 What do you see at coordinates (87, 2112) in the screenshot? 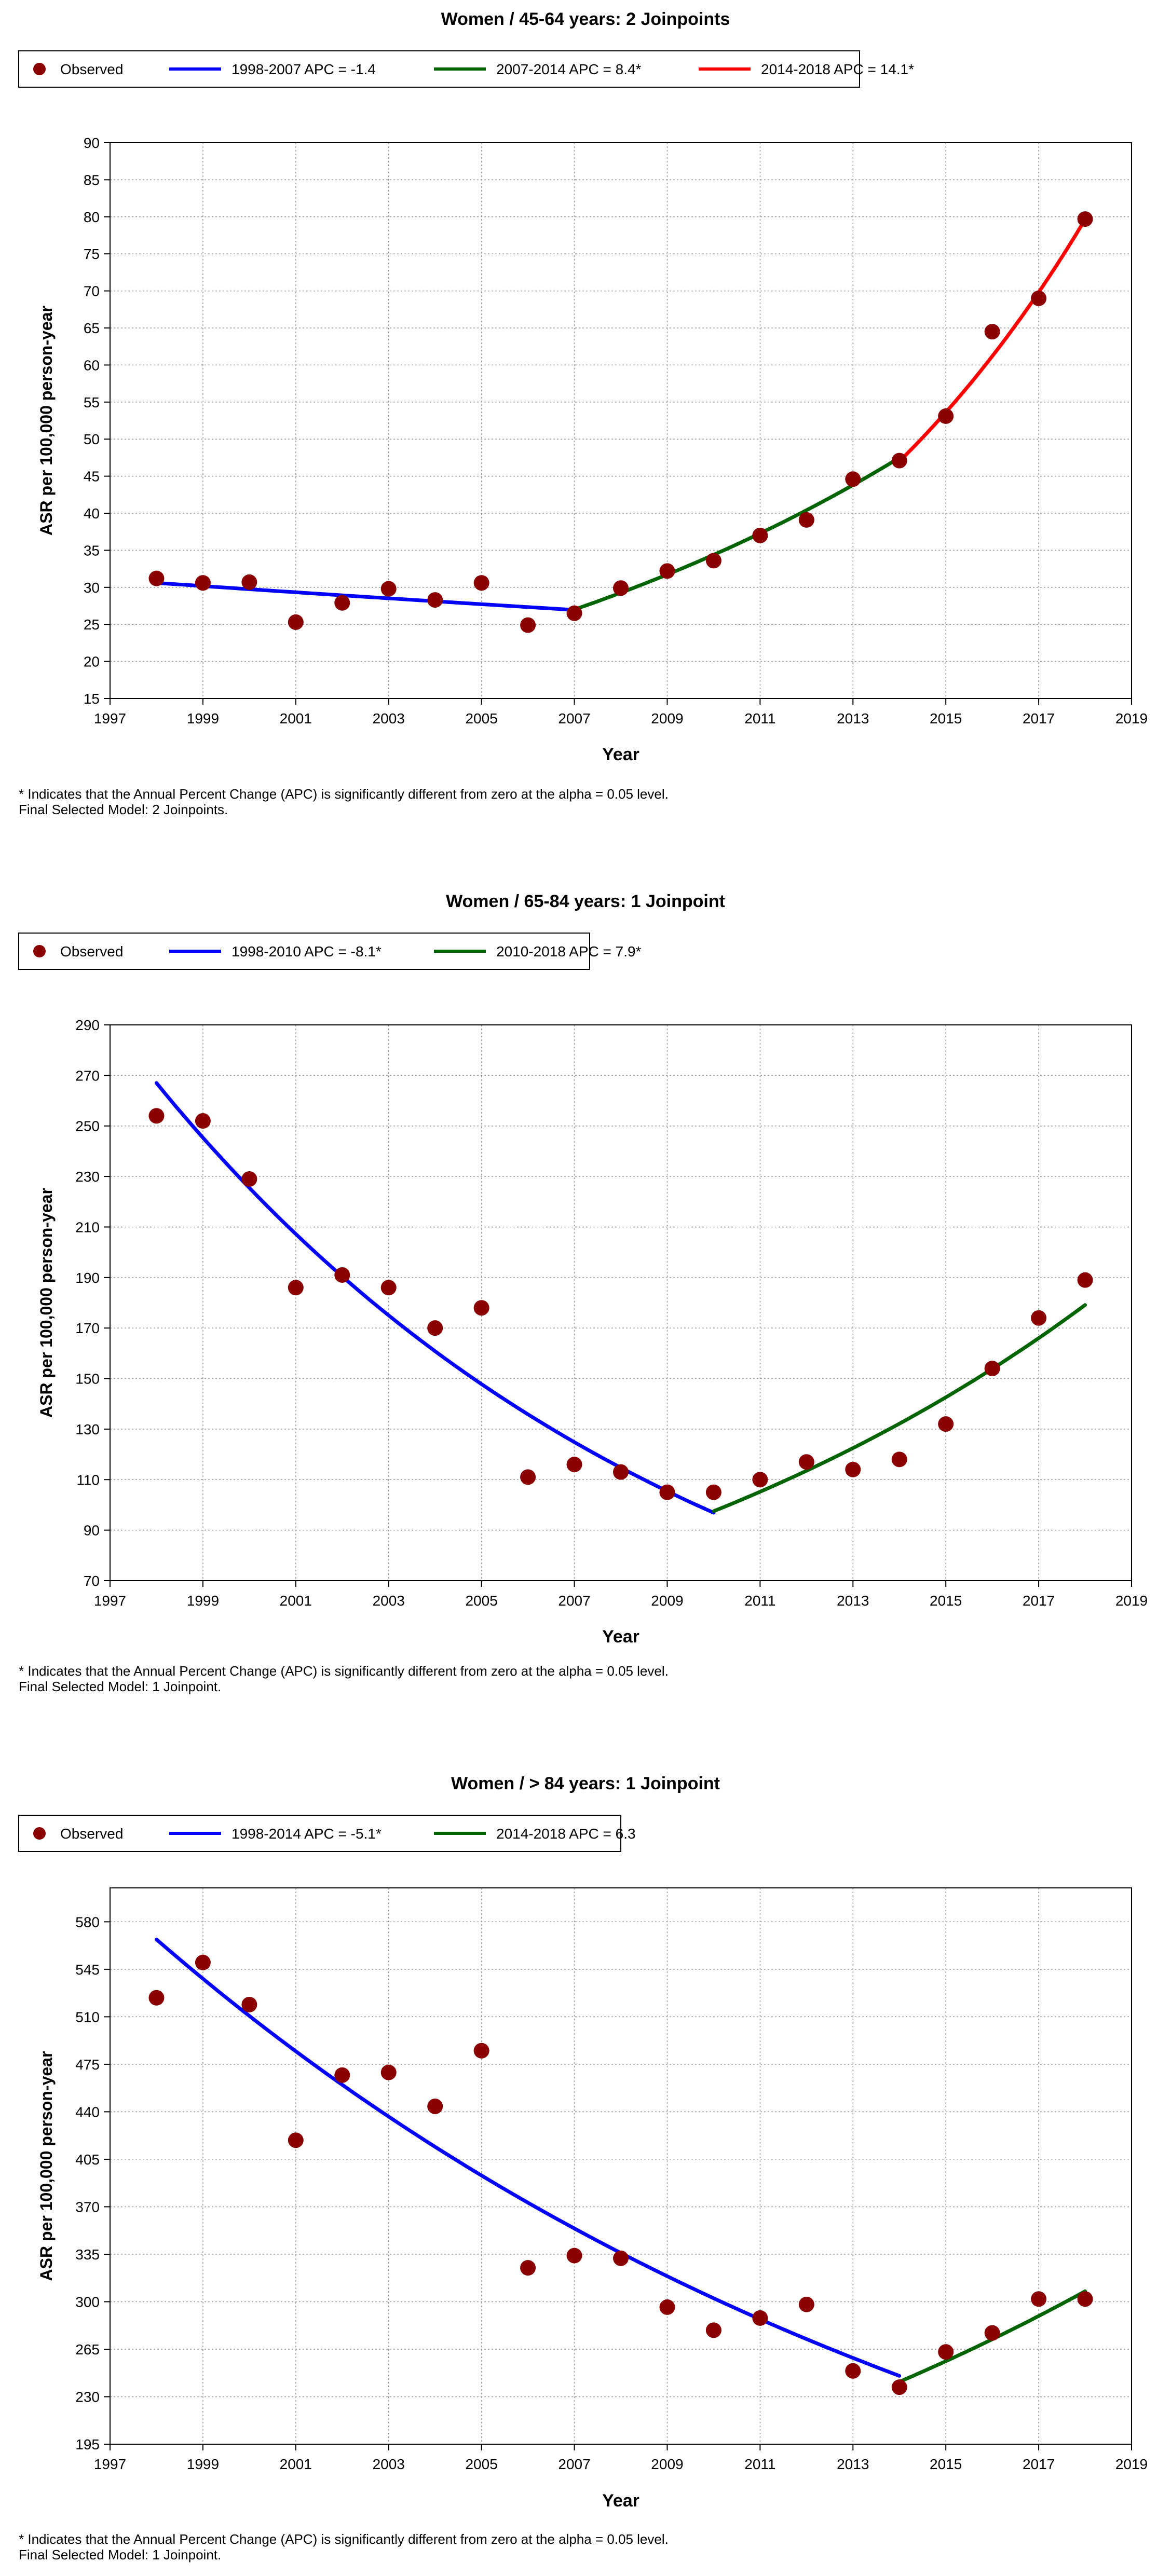
I see `y-tick-label: 440` at bounding box center [87, 2112].